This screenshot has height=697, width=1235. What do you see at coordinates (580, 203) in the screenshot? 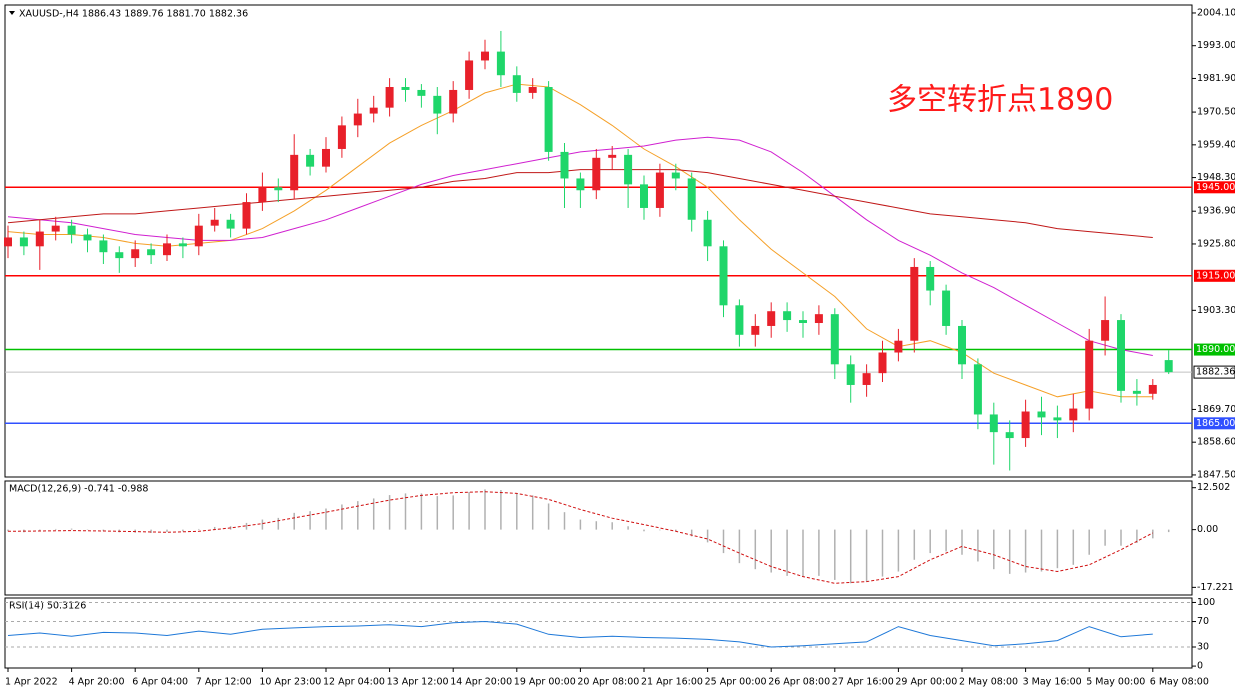
I see `moving-average` at bounding box center [580, 203].